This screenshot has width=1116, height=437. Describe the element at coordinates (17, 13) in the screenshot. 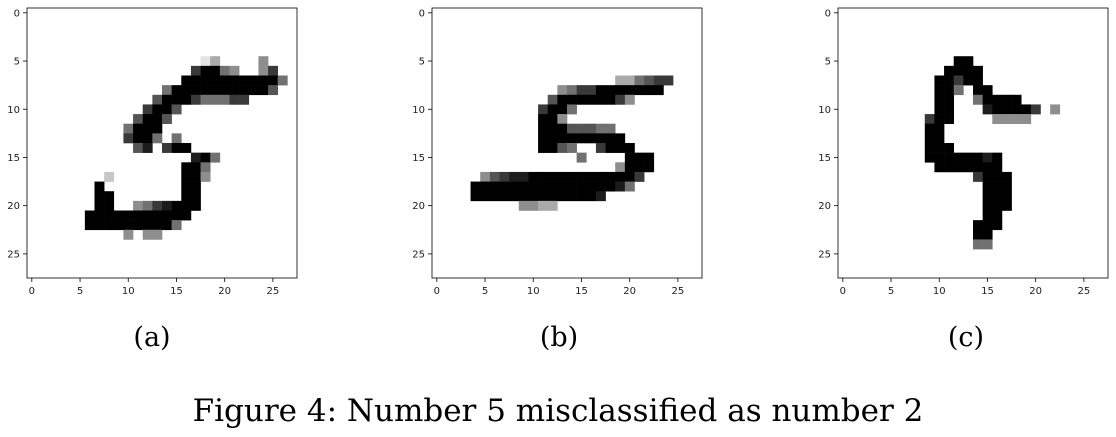

I see `y-tick-label: 0` at that location.